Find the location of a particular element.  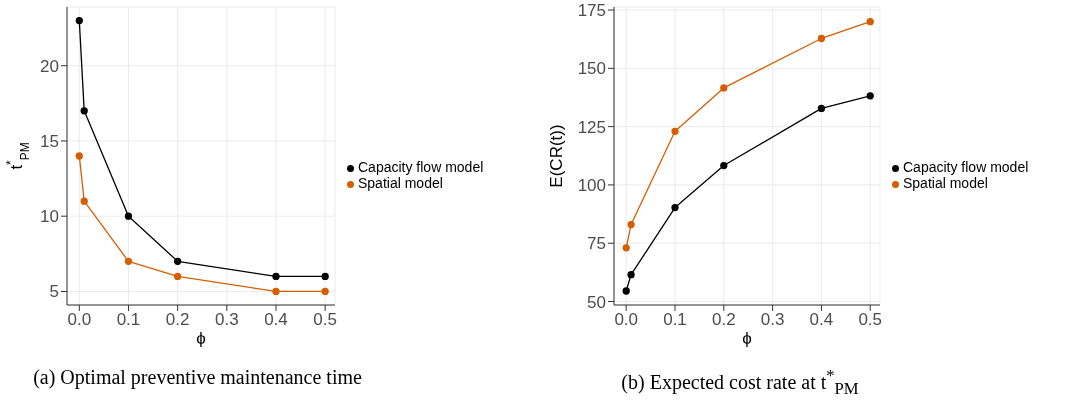

y-tick-label: 15 is located at coordinates (49, 141).